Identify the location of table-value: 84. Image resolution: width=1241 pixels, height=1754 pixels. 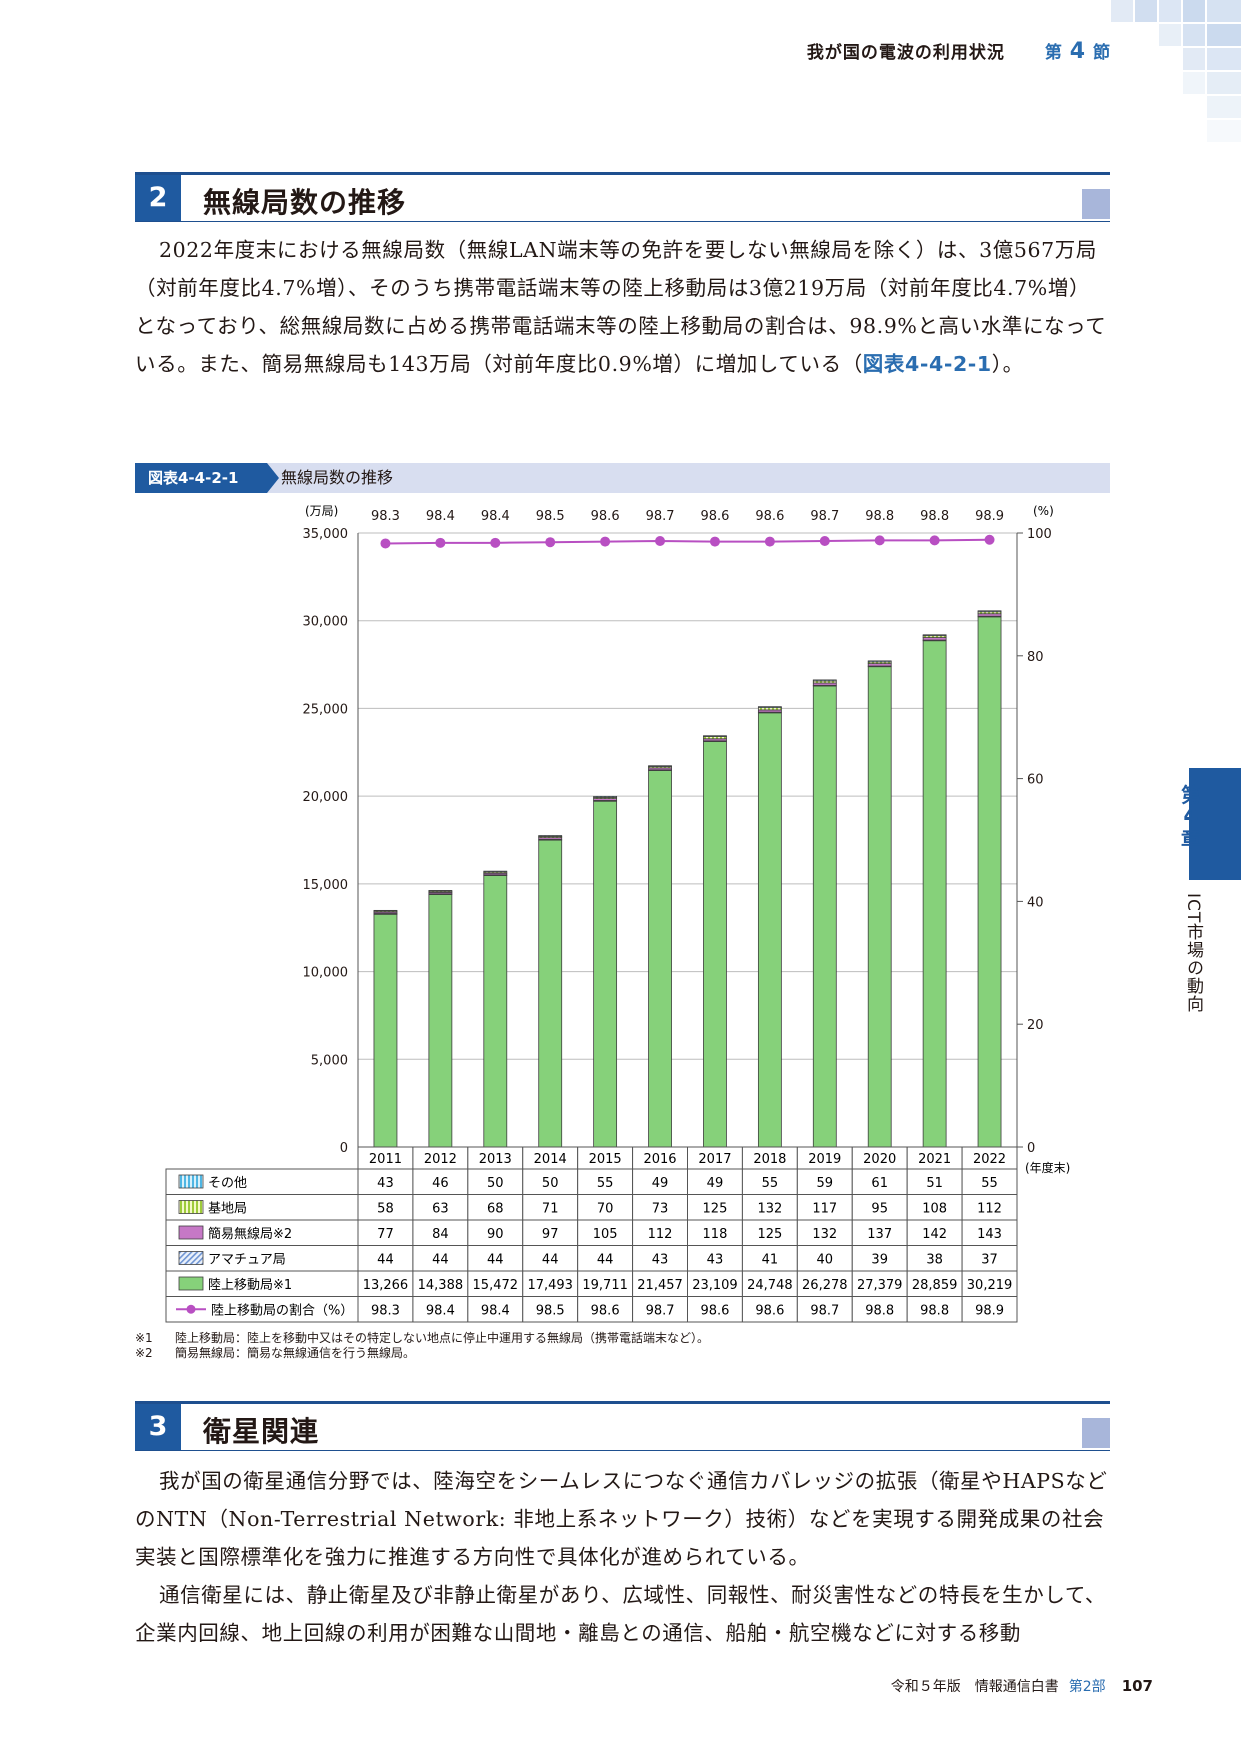
(440, 1234).